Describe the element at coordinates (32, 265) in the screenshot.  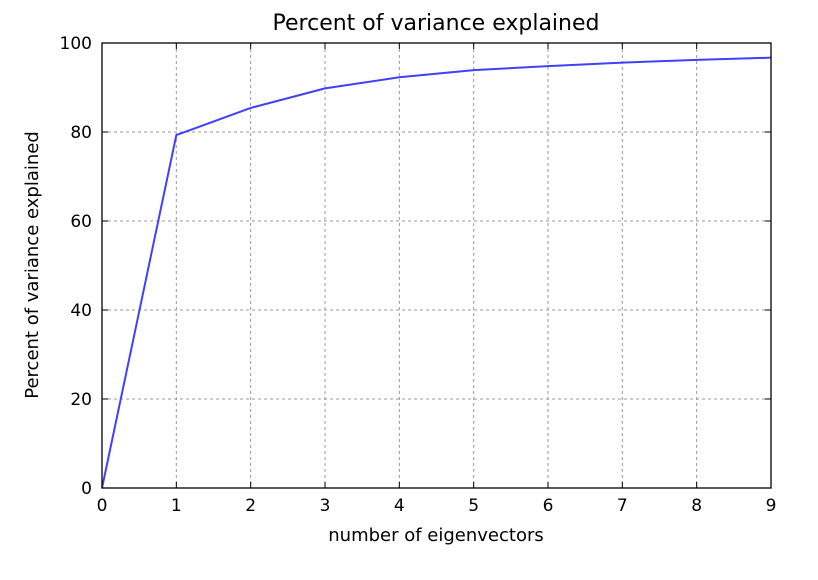
I see `y-axis-label: Percent of variance explained` at that location.